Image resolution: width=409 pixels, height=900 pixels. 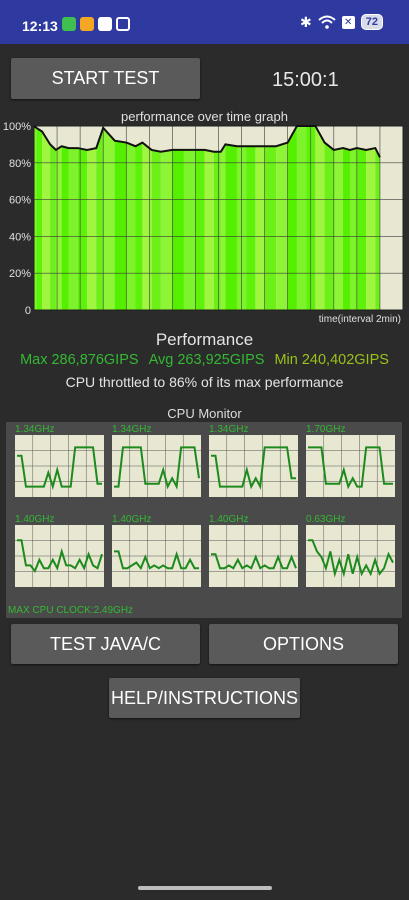 What do you see at coordinates (105, 78) in the screenshot?
I see `start-test-button: START TEST` at bounding box center [105, 78].